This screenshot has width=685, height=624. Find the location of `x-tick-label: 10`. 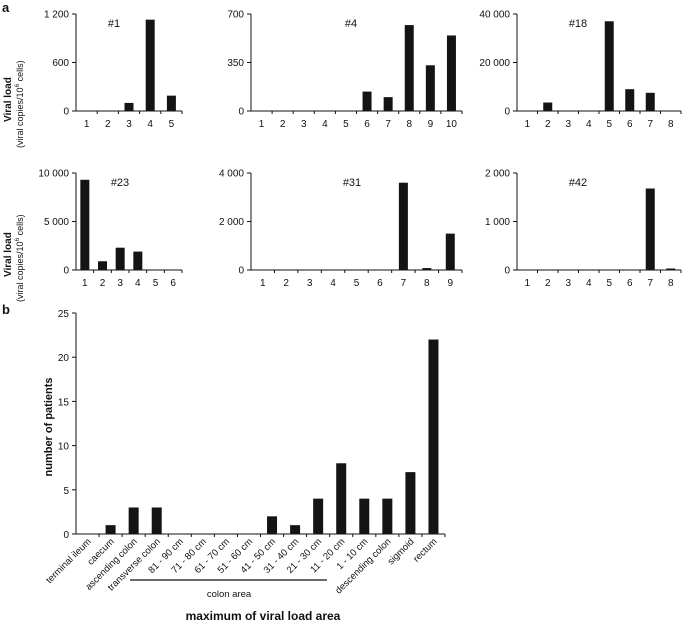

x-tick-label: 10 is located at coordinates (452, 124).